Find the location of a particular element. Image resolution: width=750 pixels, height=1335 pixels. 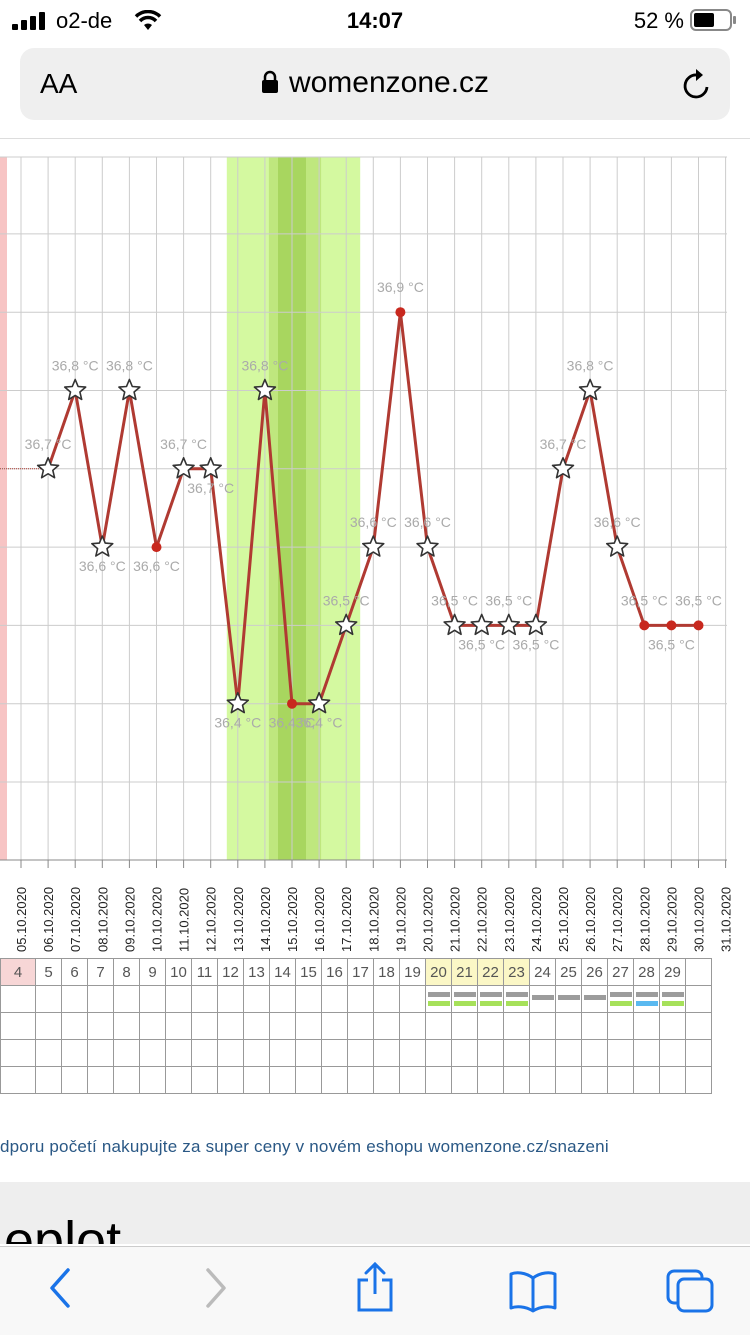

text-size-button: AA is located at coordinates (59, 83).